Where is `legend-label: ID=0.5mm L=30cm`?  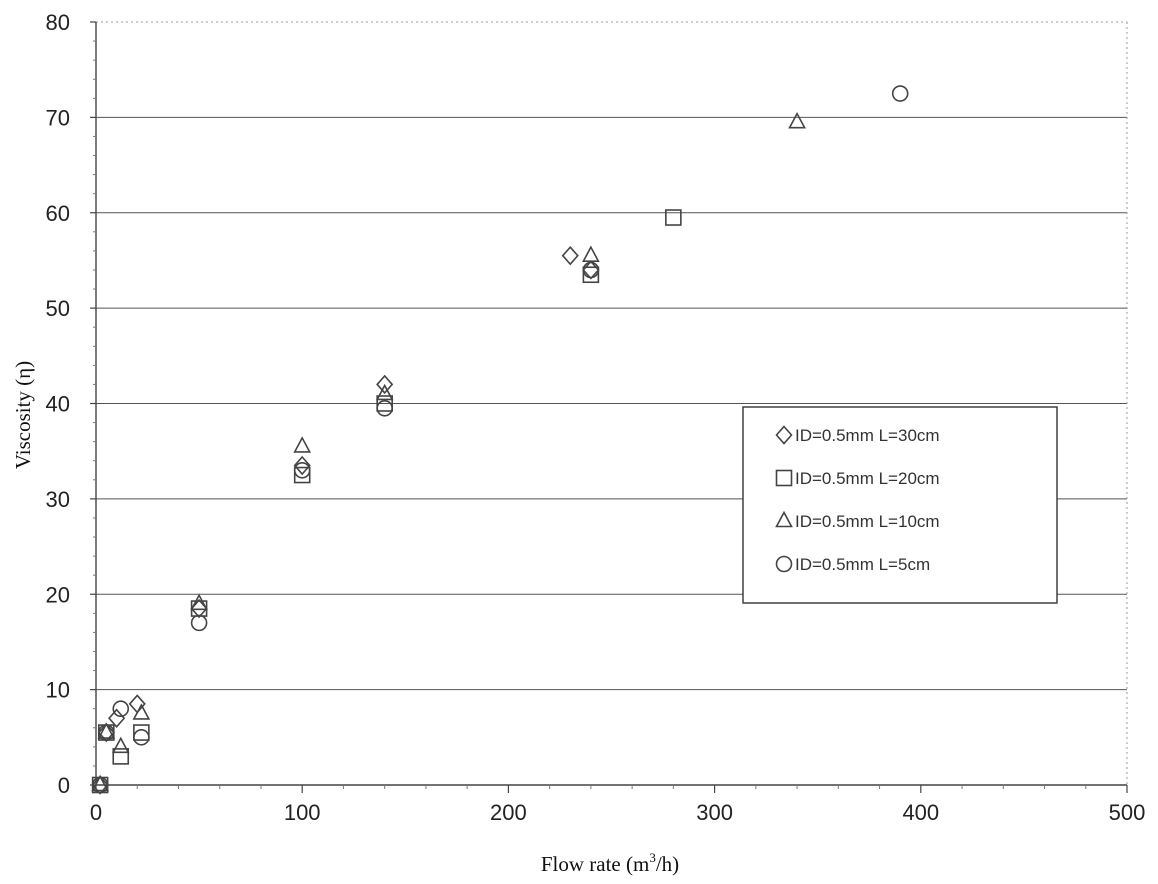 legend-label: ID=0.5mm L=30cm is located at coordinates (867, 435).